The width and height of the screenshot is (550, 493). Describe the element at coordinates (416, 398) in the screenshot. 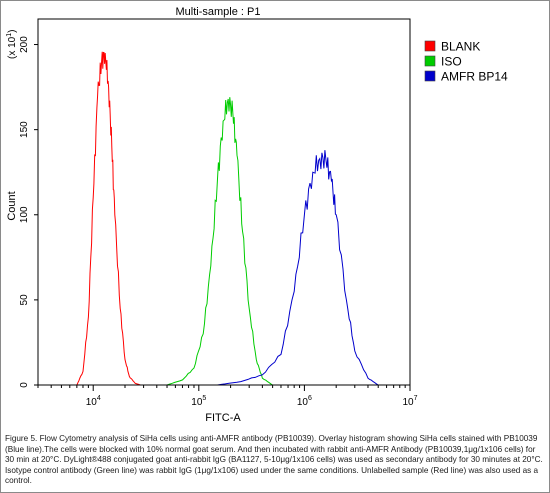

I see `x-tick-exp: 7` at that location.